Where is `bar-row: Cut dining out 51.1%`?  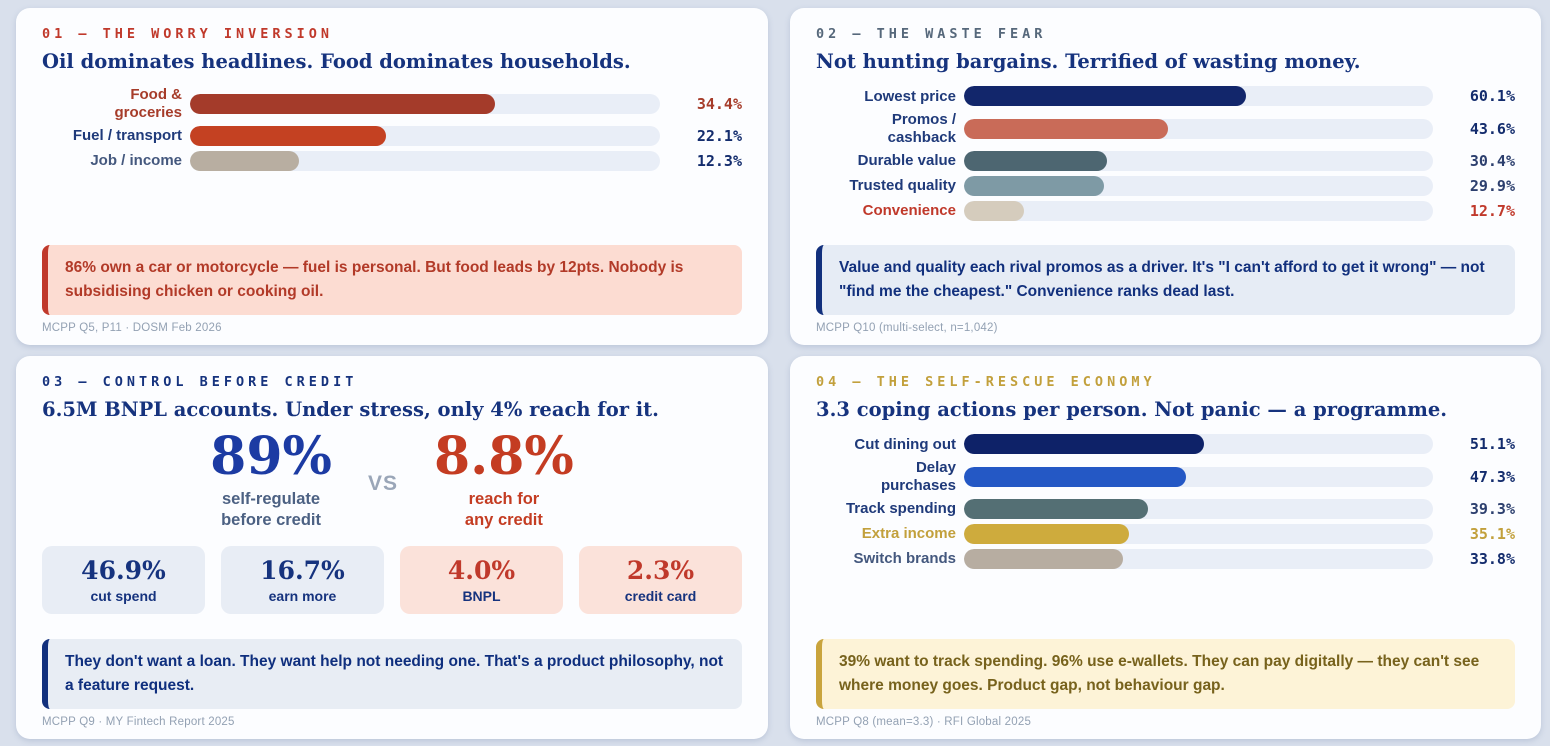
bar-row: Cut dining out 51.1% is located at coordinates (1165, 444).